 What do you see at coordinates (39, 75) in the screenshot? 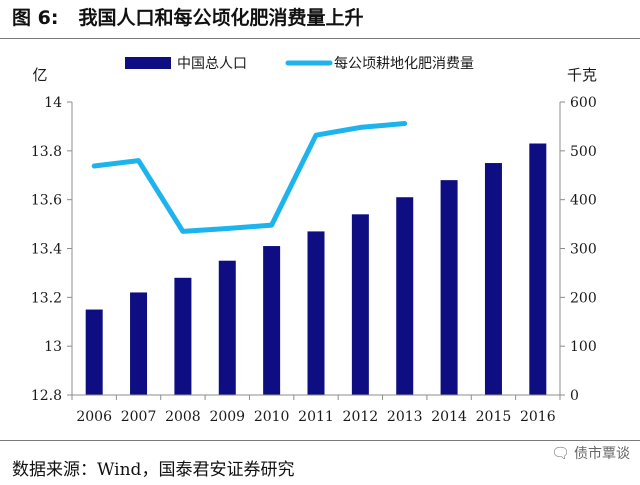
I see `left-axis-unit: 亿` at bounding box center [39, 75].